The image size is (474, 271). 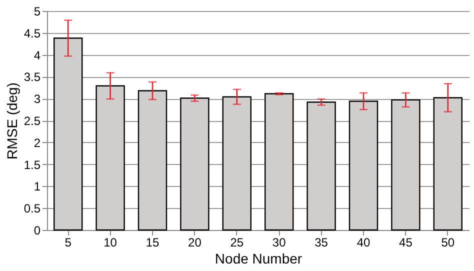 I want to click on y-tick-label: 5, so click(x=37, y=11).